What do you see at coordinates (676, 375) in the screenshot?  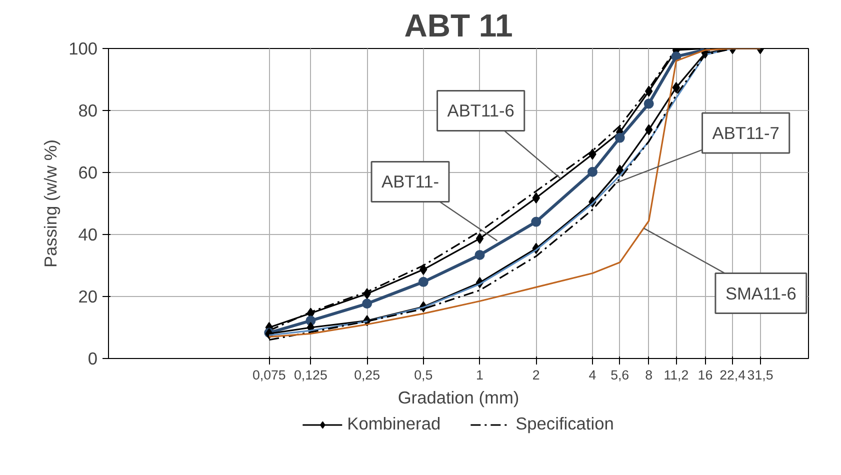 I see `x-tick-label: 11,2` at bounding box center [676, 375].